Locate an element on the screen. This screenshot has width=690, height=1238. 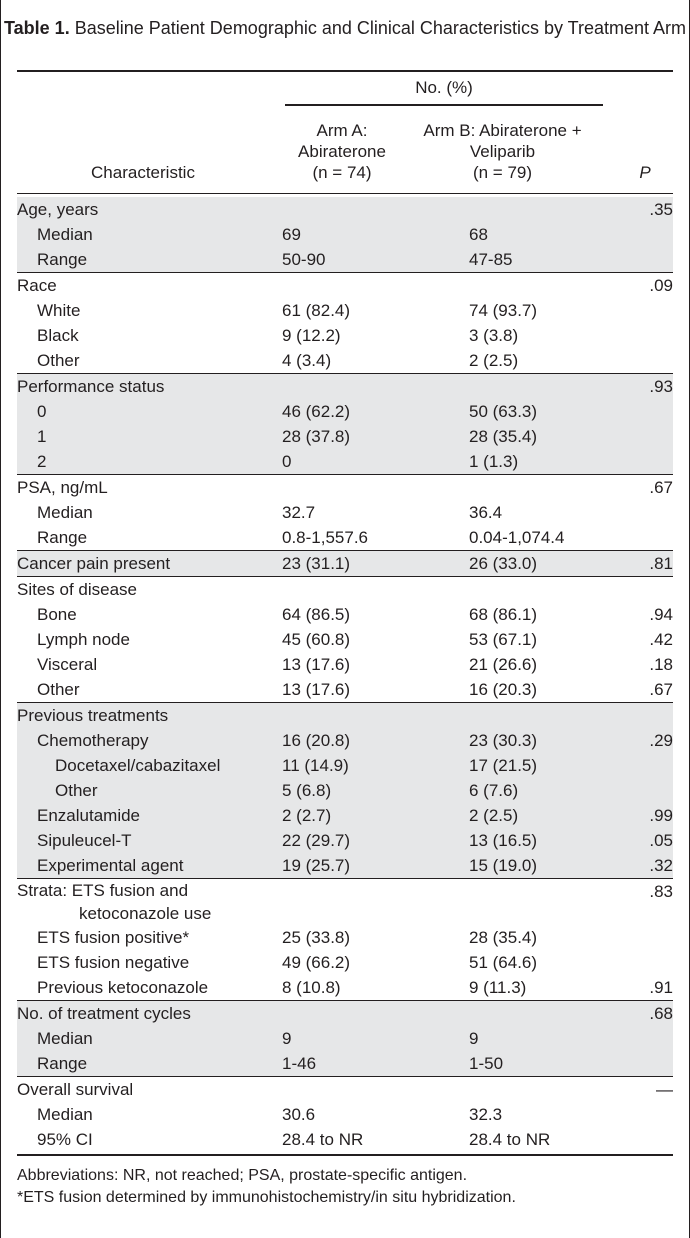
table-row: 0 46 (62.2) 50 (63.3) is located at coordinates (345, 411).